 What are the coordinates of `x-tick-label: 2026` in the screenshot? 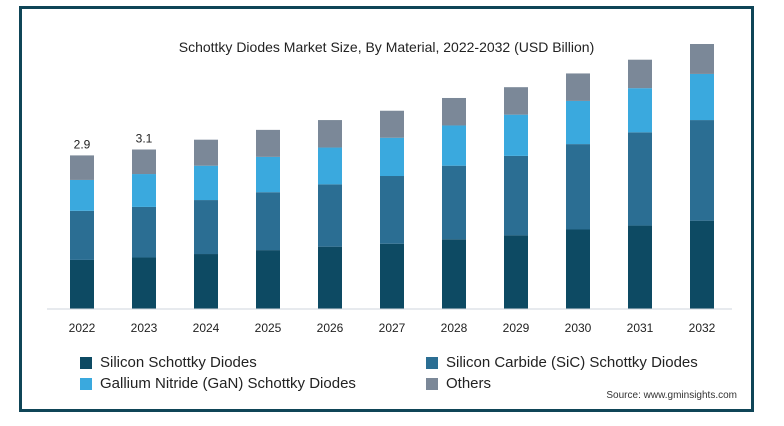 It's located at (330, 328).